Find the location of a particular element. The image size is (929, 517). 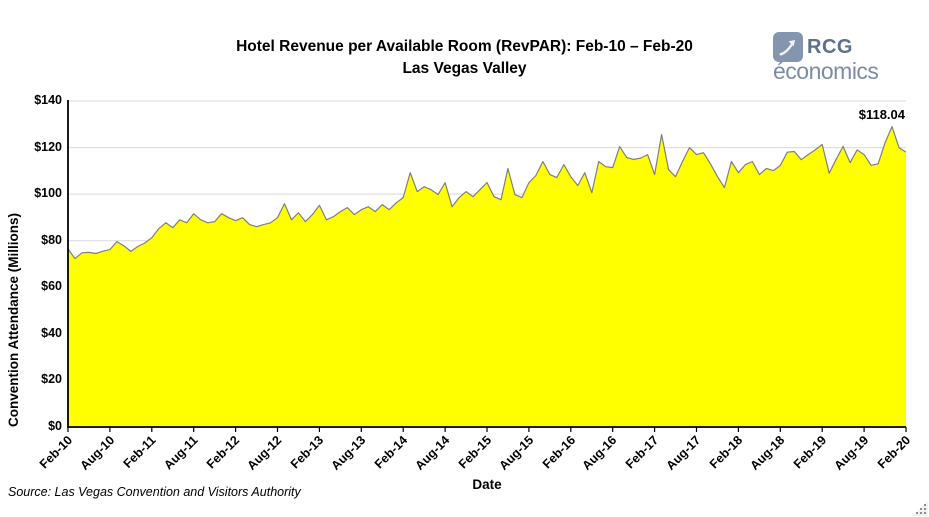

logo-text-economics: économics is located at coordinates (826, 71).